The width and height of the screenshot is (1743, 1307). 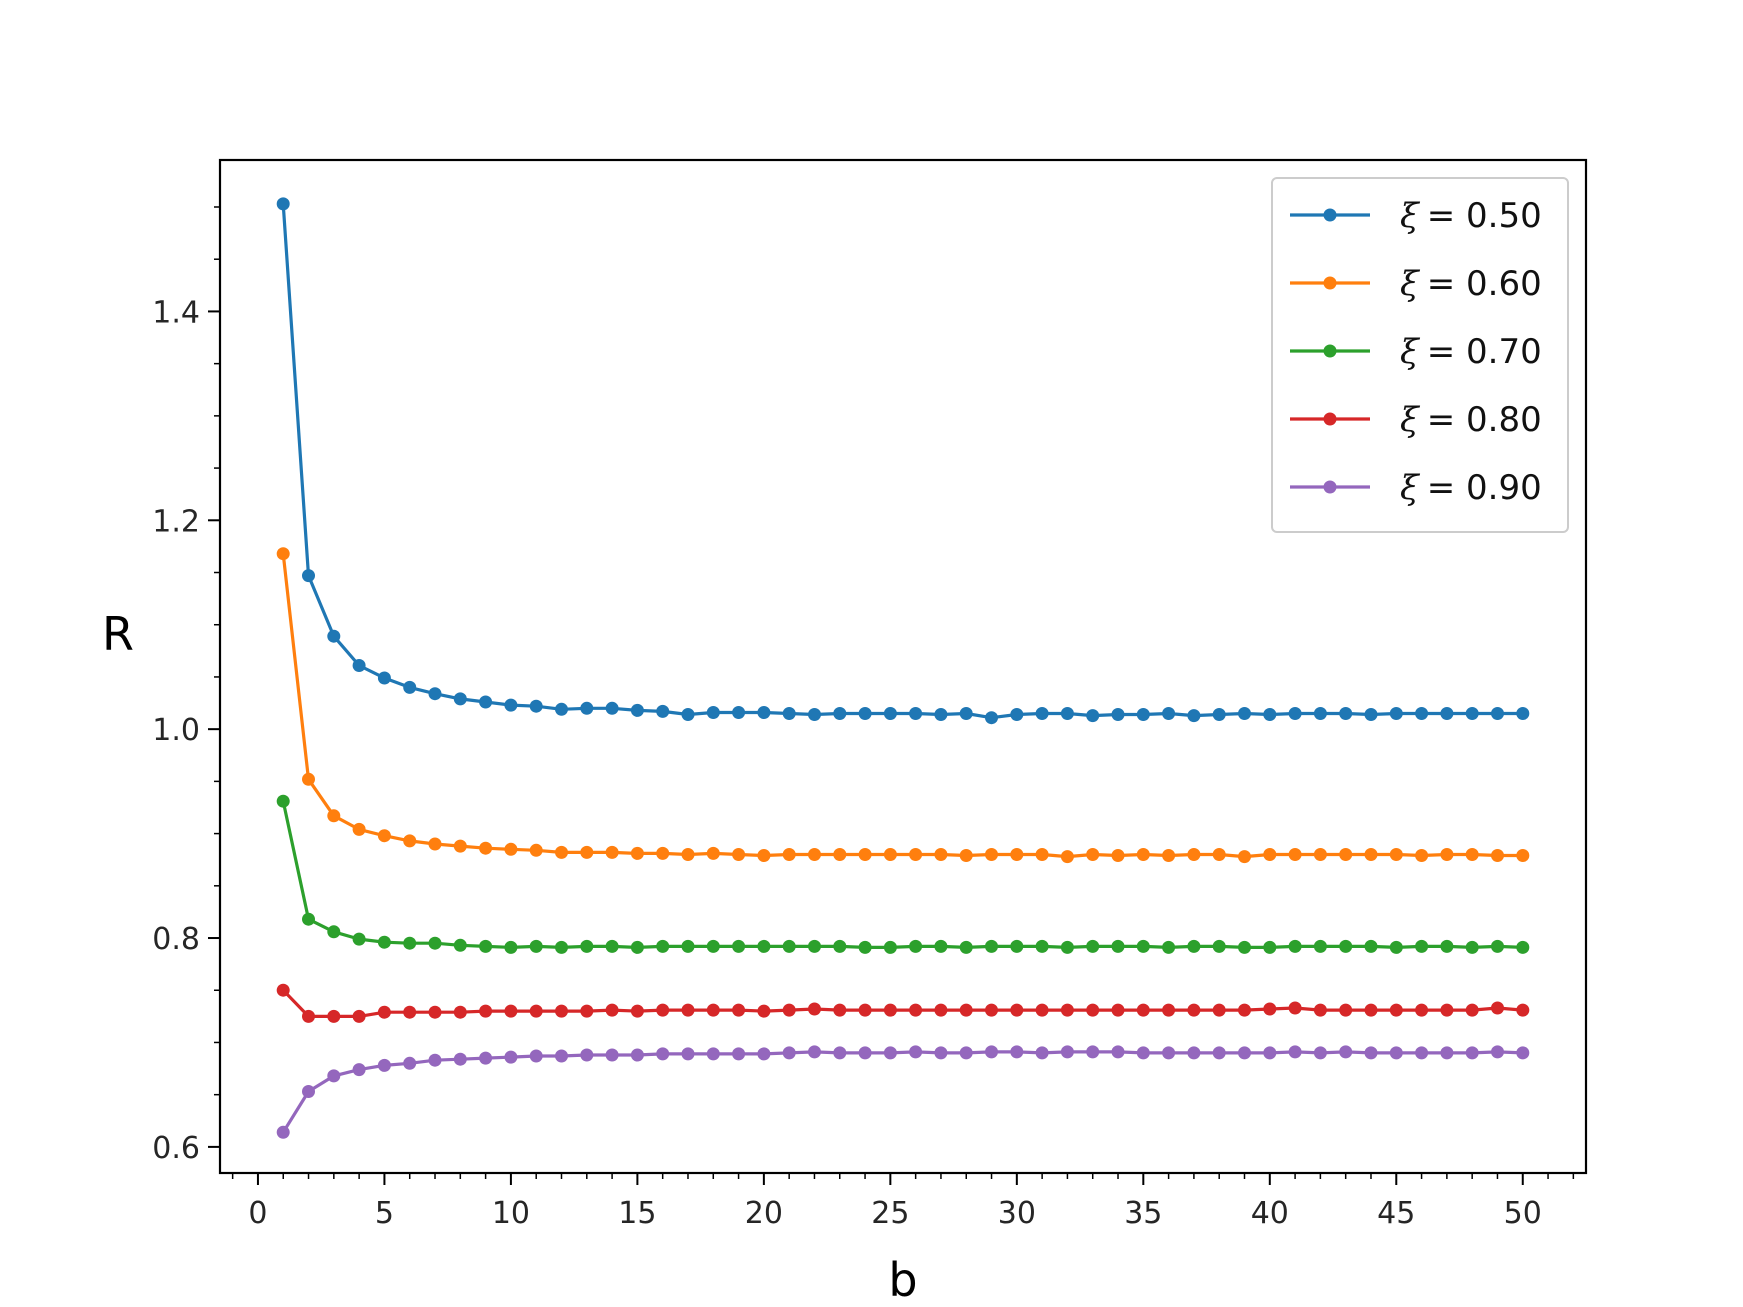 What do you see at coordinates (1471, 352) in the screenshot?
I see `legend-label: ξ = 0.70` at bounding box center [1471, 352].